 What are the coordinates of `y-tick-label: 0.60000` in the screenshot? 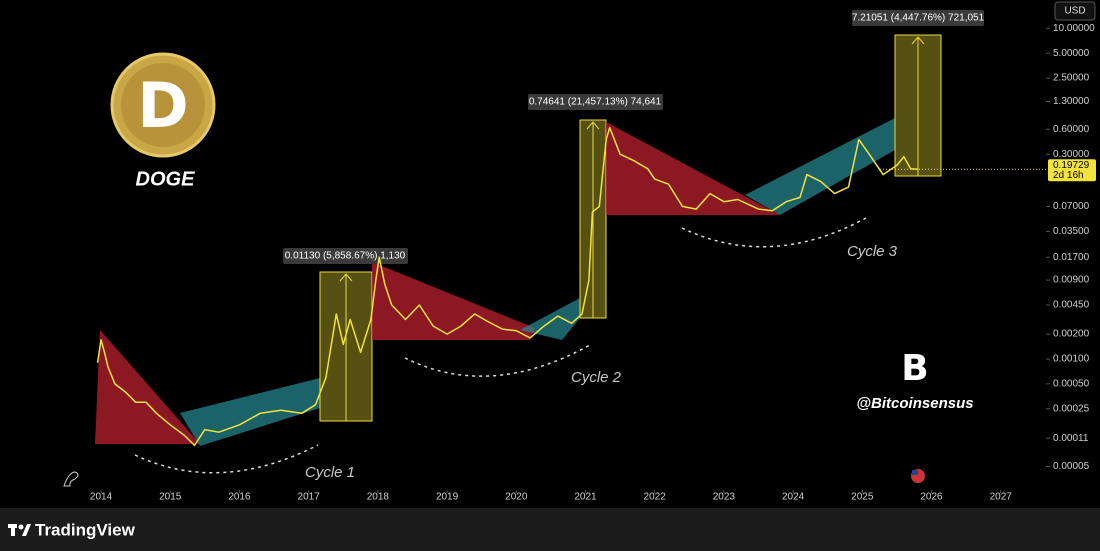 It's located at (1071, 129).